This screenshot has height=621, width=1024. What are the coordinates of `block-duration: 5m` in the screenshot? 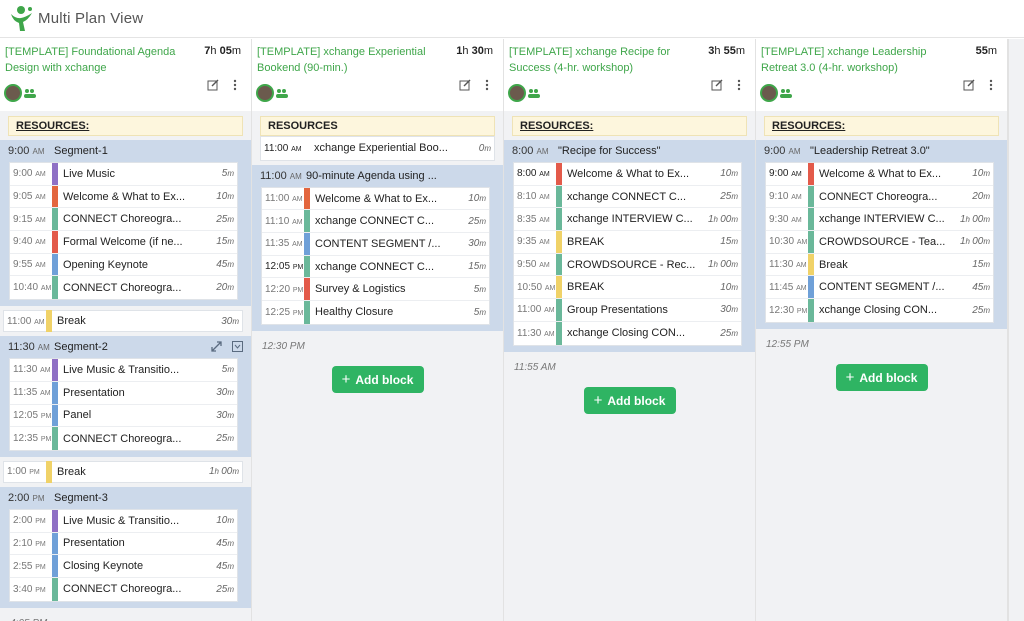 It's located at (479, 289).